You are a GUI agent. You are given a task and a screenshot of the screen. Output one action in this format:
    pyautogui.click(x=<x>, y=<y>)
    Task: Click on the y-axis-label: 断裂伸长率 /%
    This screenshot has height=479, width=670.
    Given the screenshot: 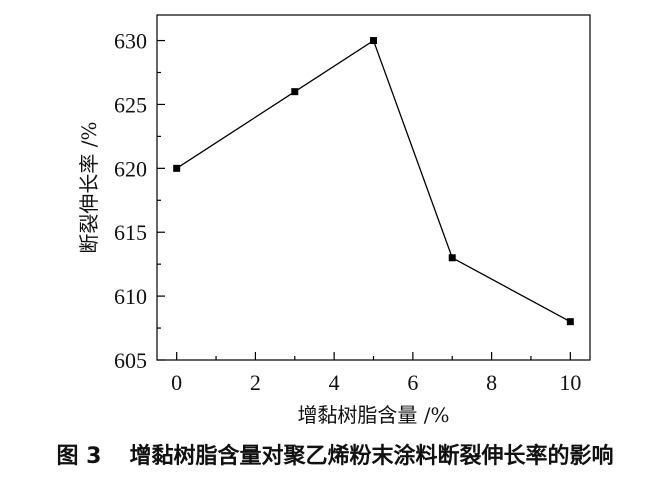 What is the action you would take?
    pyautogui.click(x=89, y=187)
    